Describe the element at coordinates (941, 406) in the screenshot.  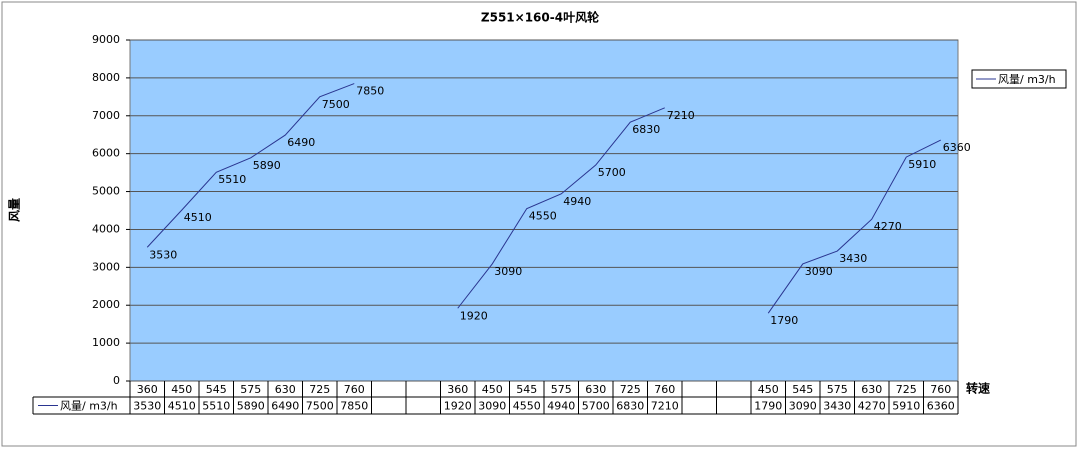
I see `table-value: 6360` at that location.